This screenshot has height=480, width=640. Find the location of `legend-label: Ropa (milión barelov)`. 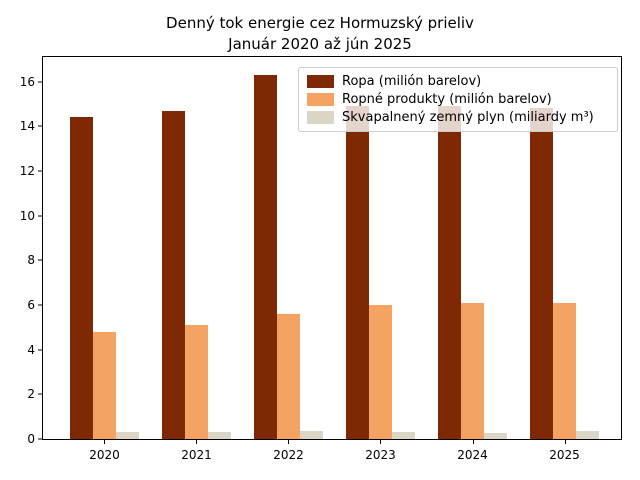

legend-label: Ropa (milión barelov) is located at coordinates (412, 81).